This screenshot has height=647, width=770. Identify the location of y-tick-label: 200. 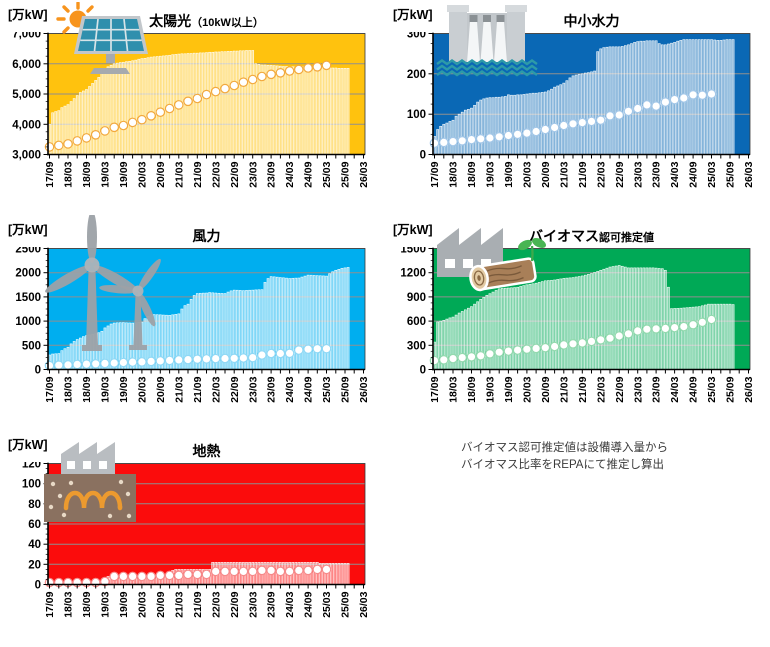
(416, 75).